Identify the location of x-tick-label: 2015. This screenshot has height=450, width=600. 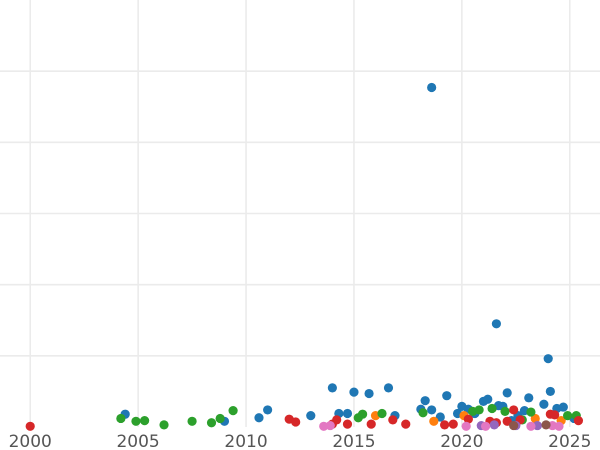
(353, 441).